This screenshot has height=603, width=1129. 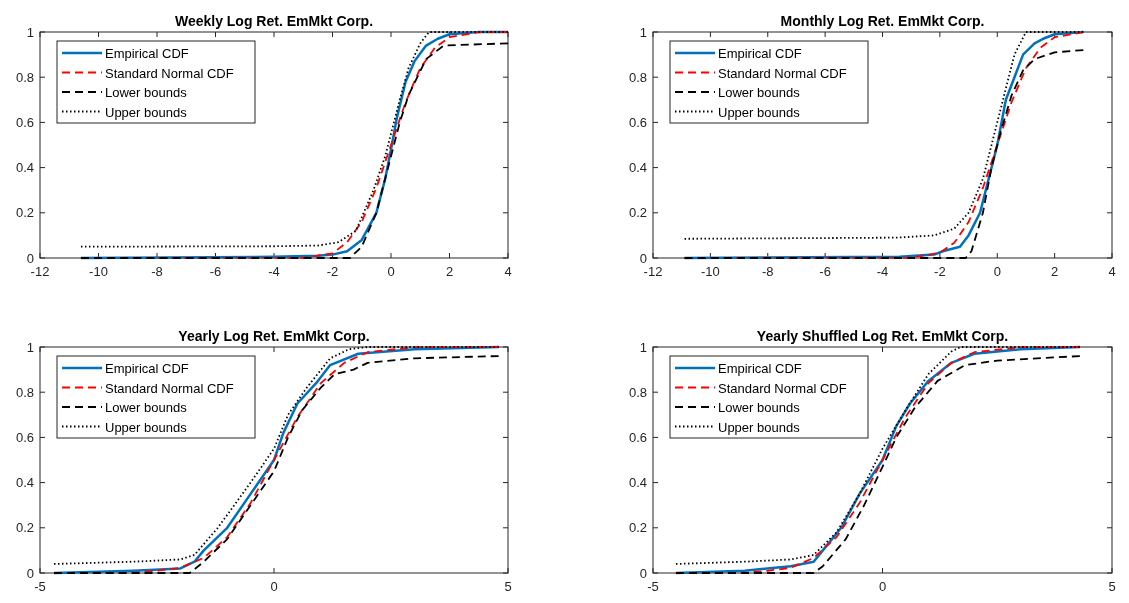 I want to click on chart-title: Weekly Log Ret. EmMkt Corp., so click(x=274, y=21).